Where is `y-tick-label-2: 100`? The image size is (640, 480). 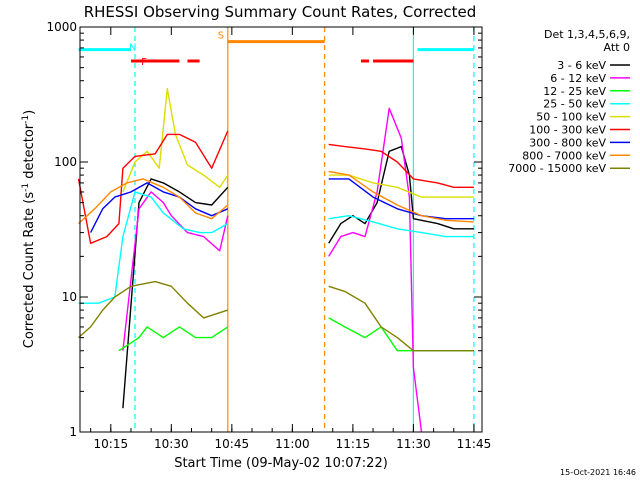
y-tick-label-2: 100 is located at coordinates (65, 162).